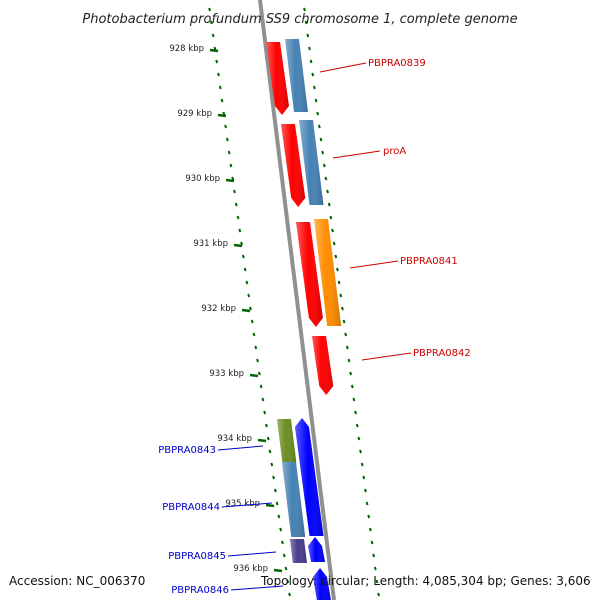 This screenshot has width=600, height=600. What do you see at coordinates (397, 63) in the screenshot?
I see `gene-label-PBPRA0839: PBPRA0839` at bounding box center [397, 63].